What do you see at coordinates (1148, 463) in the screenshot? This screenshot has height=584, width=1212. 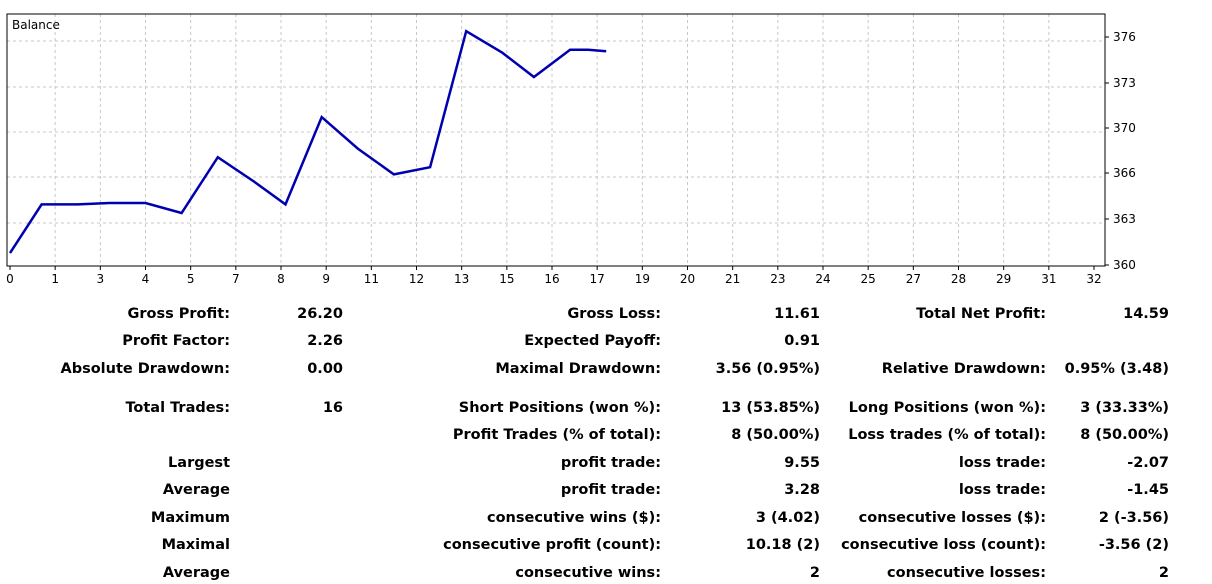 I see `largest-loss-value: -2.07` at bounding box center [1148, 463].